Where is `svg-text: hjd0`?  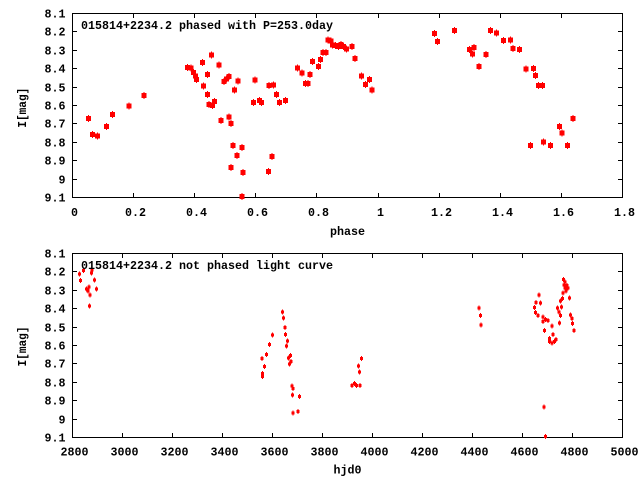
svg-text: hjd0 is located at coordinates (348, 471).